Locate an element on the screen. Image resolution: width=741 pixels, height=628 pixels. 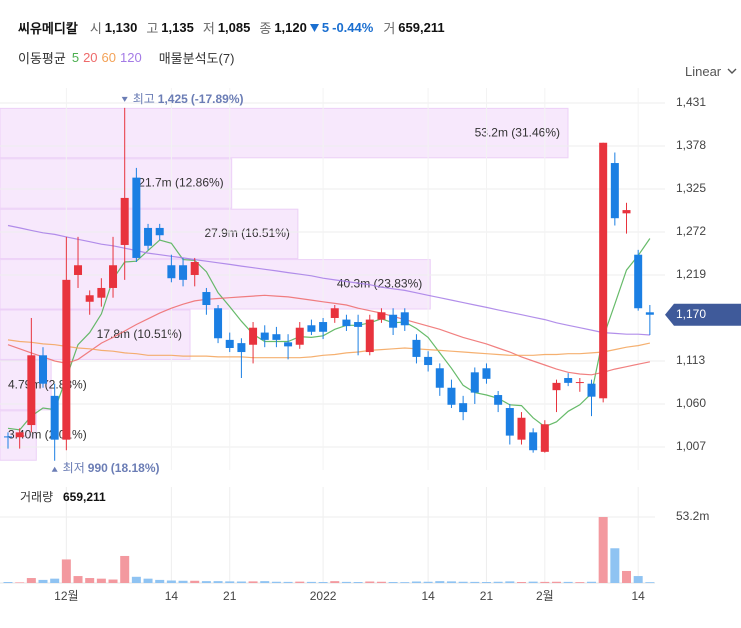
y-tick-label: 1,113 is located at coordinates (690, 360).